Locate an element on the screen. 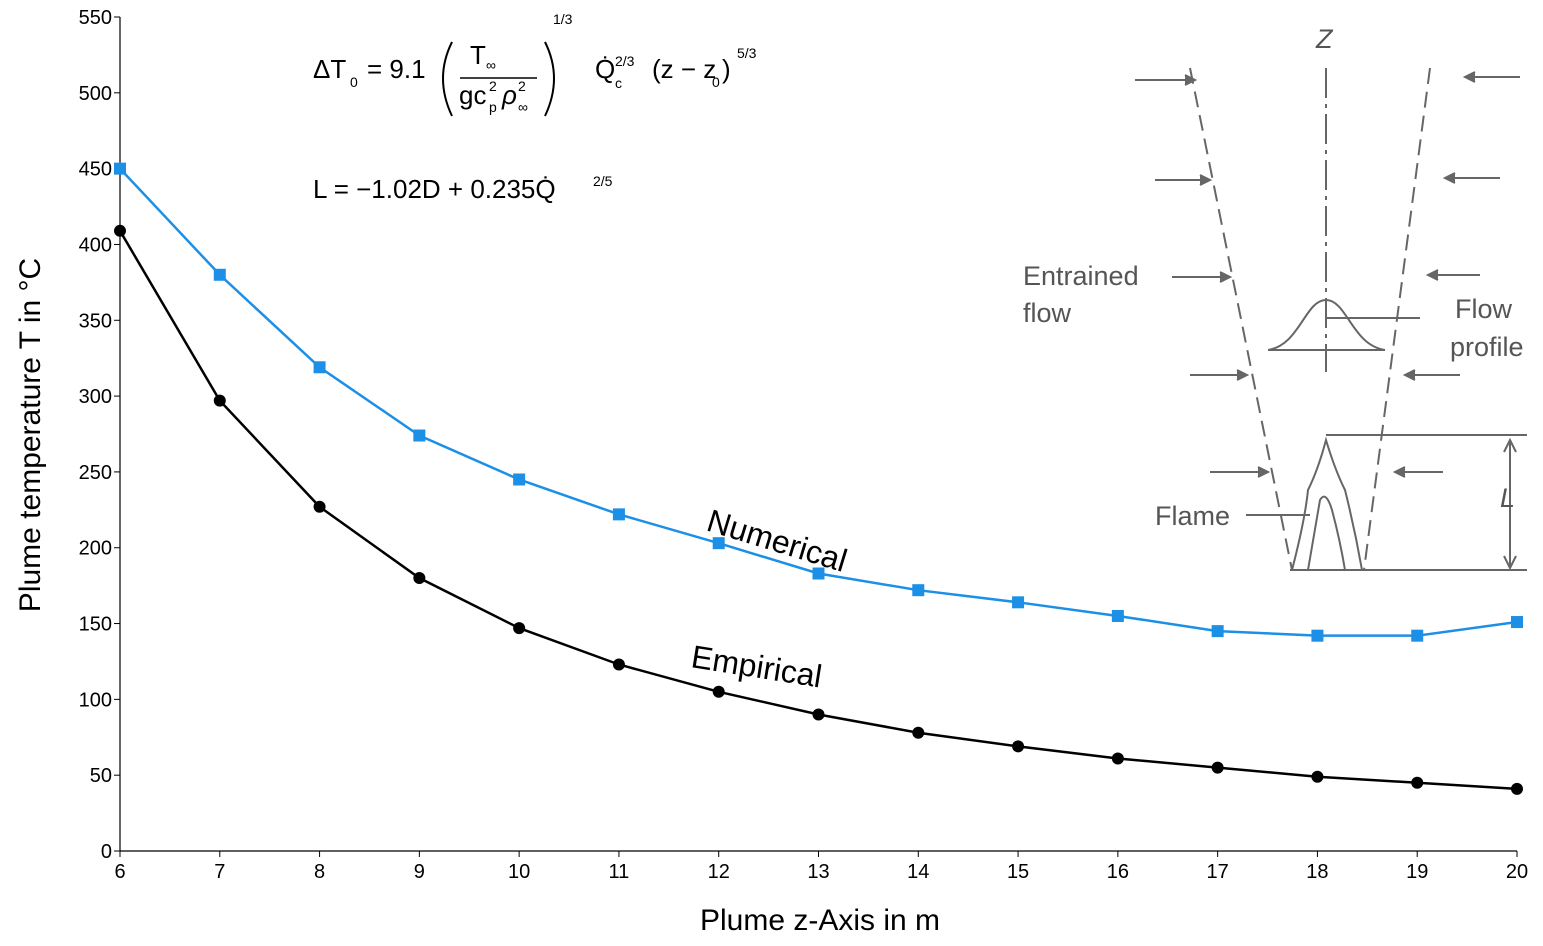 The height and width of the screenshot is (946, 1543). eq-text: 2/3 is located at coordinates (625, 61).